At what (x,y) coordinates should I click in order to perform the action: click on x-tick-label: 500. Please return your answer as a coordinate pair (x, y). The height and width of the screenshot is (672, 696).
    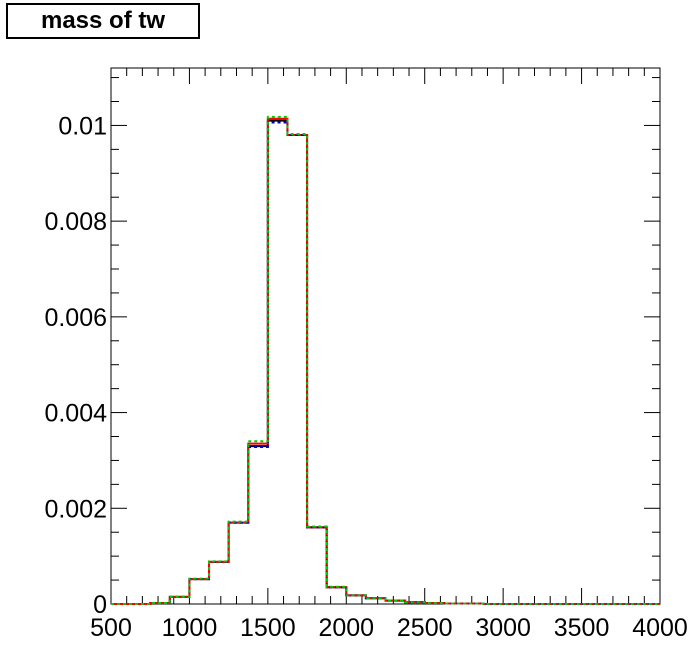
    Looking at the image, I should click on (111, 628).